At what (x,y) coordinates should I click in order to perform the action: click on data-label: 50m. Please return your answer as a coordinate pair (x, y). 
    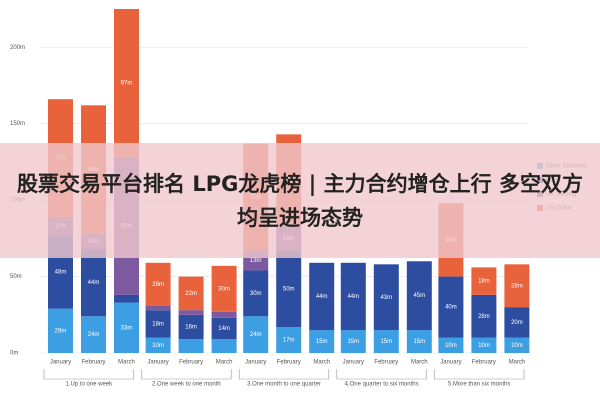
    Looking at the image, I should click on (289, 289).